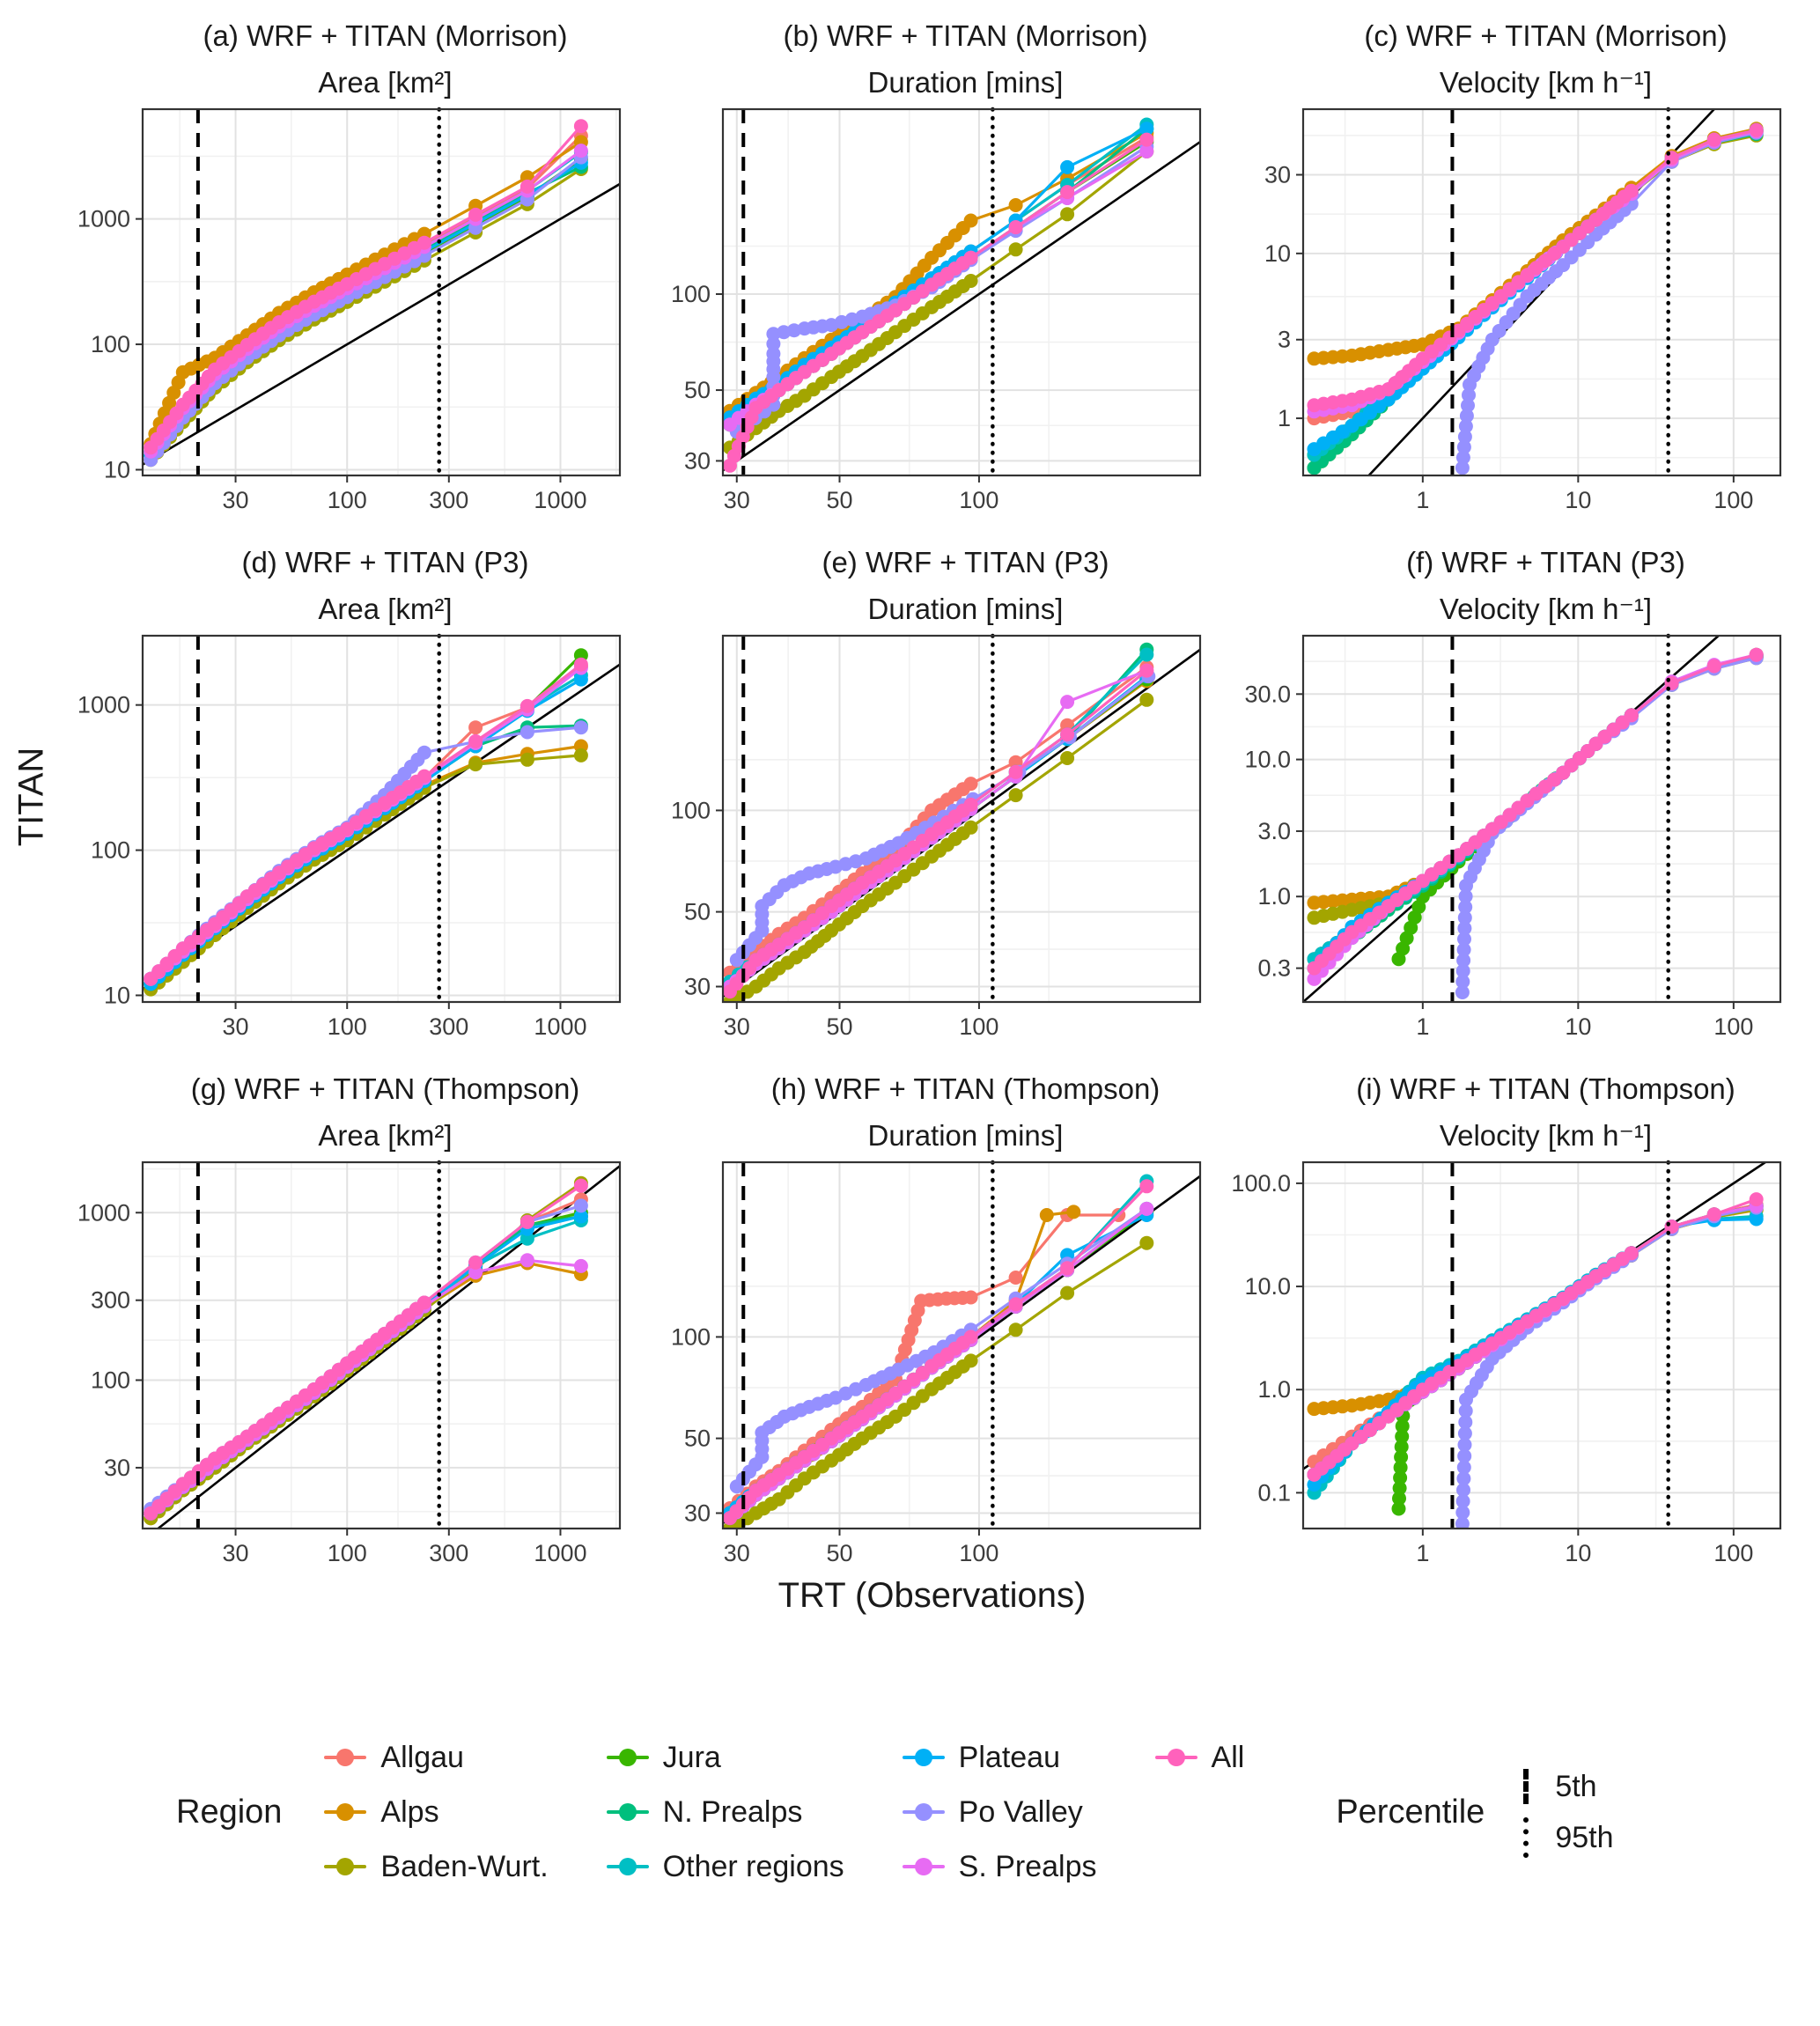  What do you see at coordinates (385, 35) in the screenshot?
I see `panel-header: (a) WRF + TITAN (Morrison)` at bounding box center [385, 35].